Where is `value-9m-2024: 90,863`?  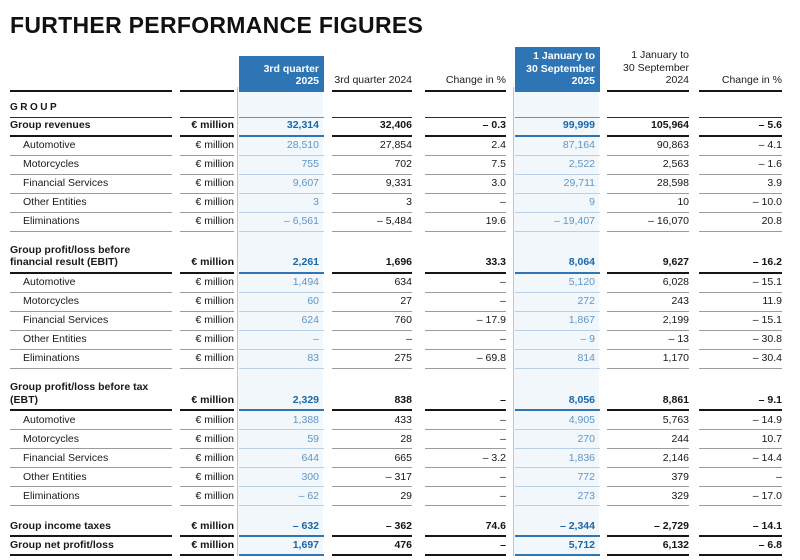 value-9m-2024: 90,863 is located at coordinates (648, 146).